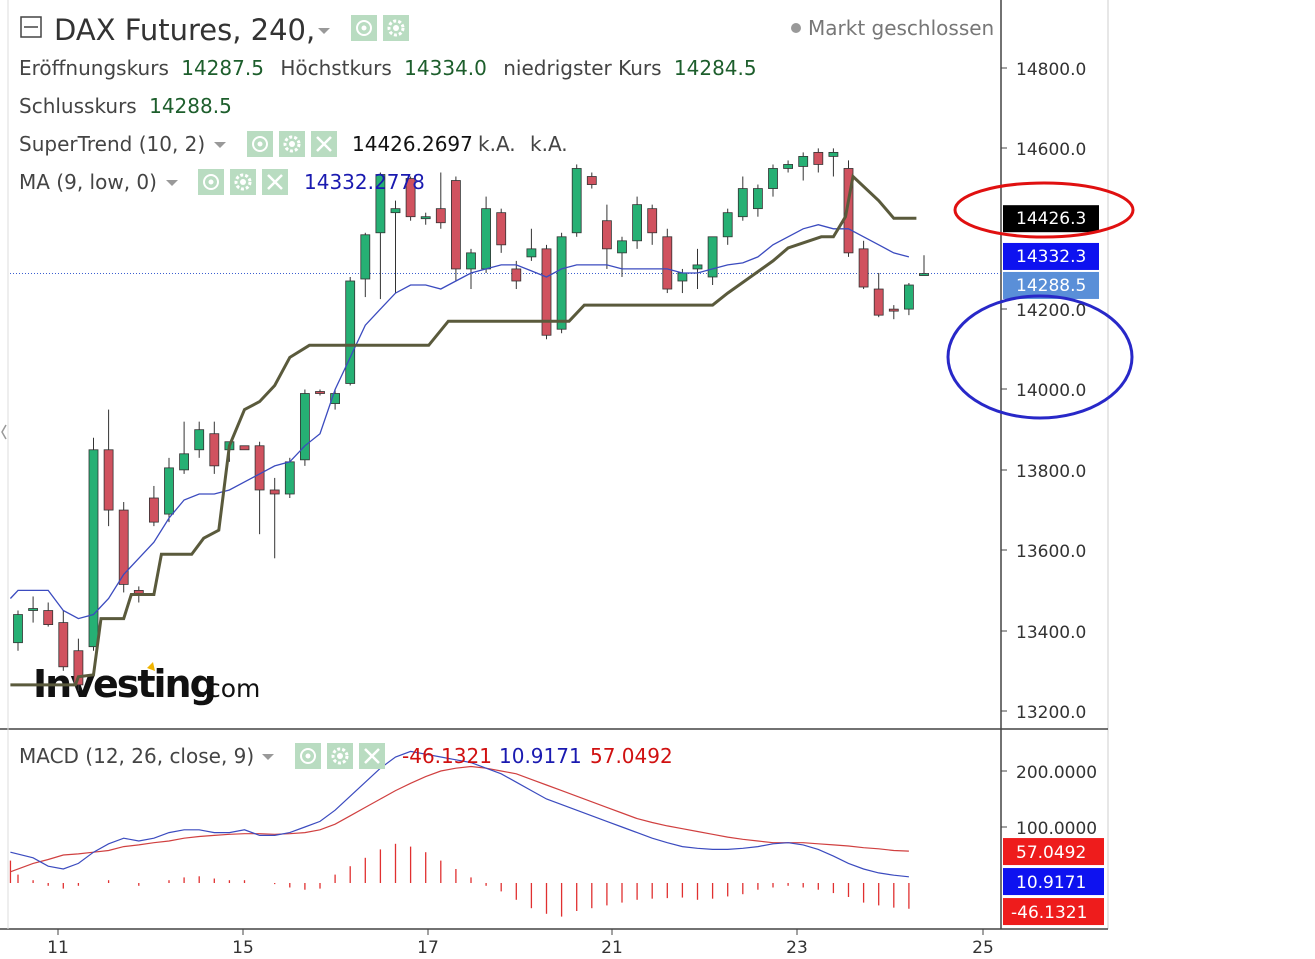  Describe the element at coordinates (364, 182) in the screenshot. I see `ma-value: 14332.2778` at that location.